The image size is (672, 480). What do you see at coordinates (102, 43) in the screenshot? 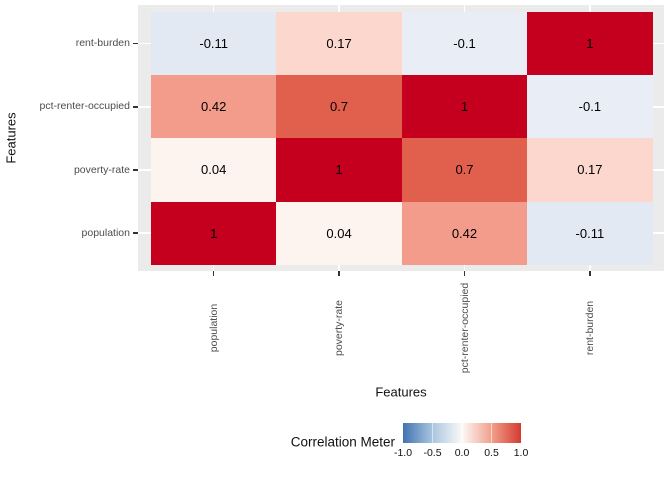
I see `y-axis-tick-label: rent-burden` at bounding box center [102, 43].